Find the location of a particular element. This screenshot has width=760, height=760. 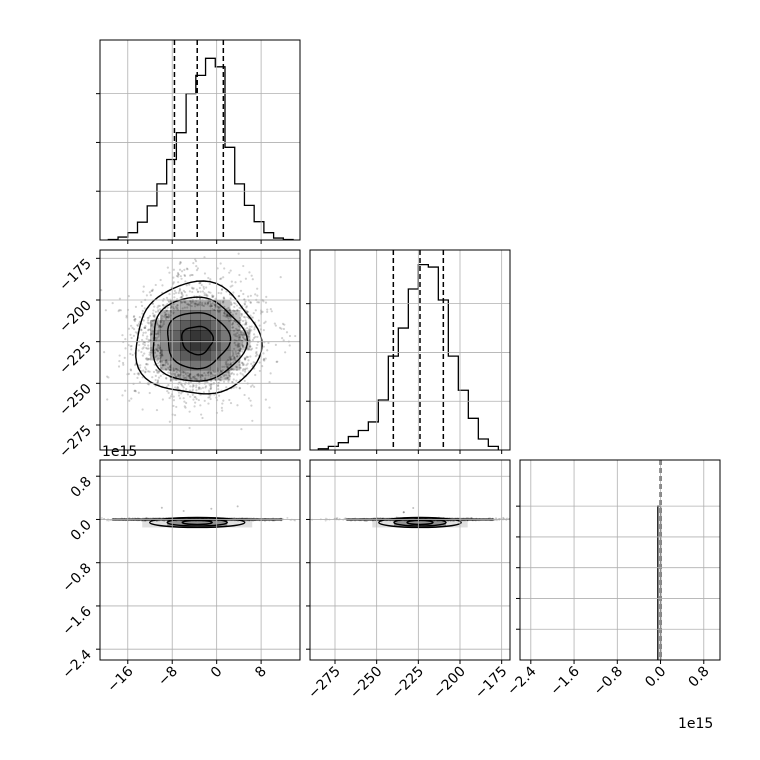

hist2d-band-core is located at coordinates (197, 522).